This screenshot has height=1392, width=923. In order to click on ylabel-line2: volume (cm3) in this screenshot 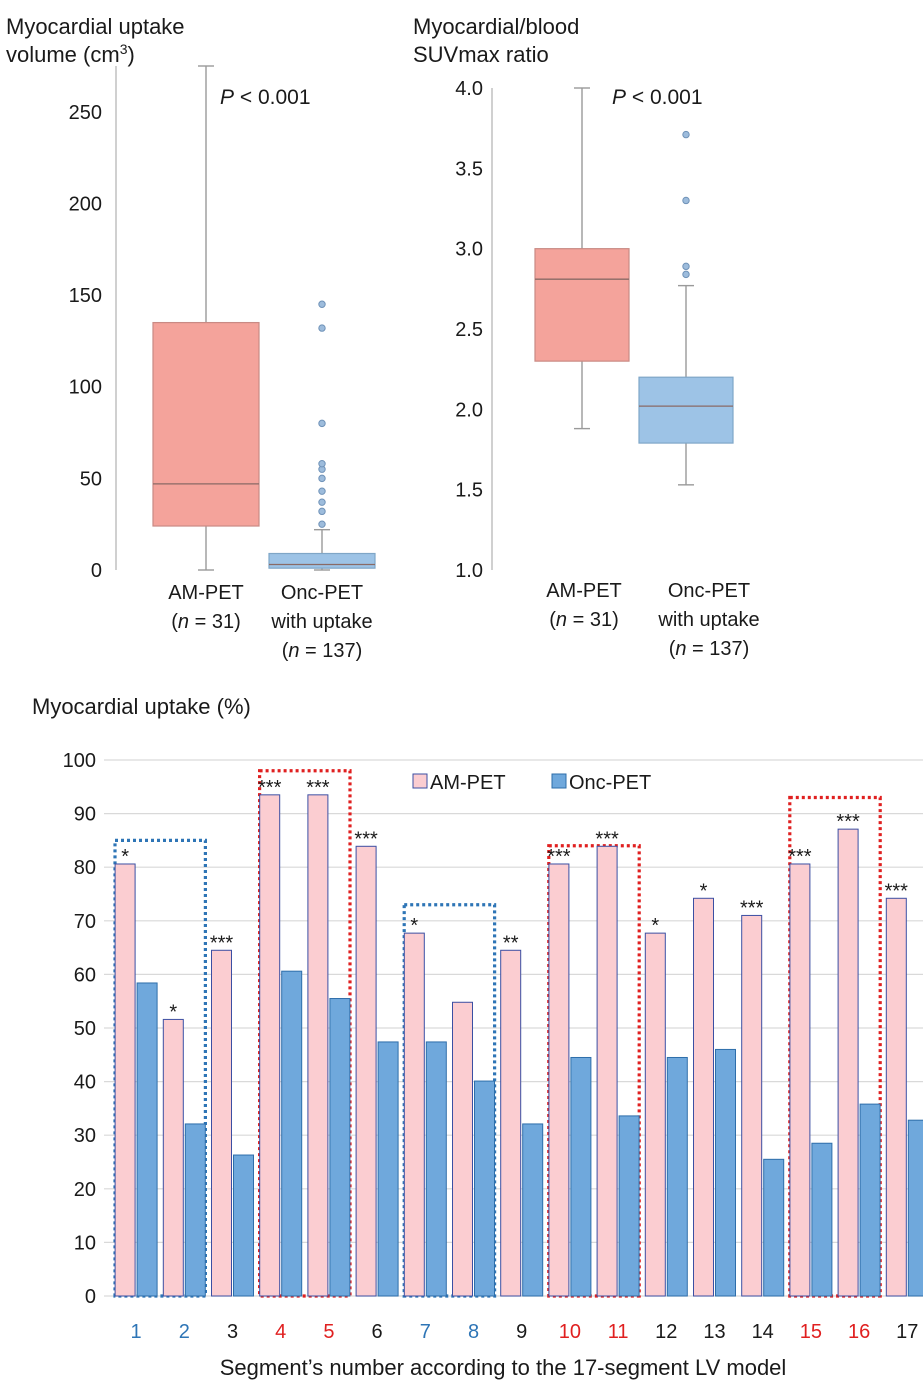, I will do `click(70, 54)`.